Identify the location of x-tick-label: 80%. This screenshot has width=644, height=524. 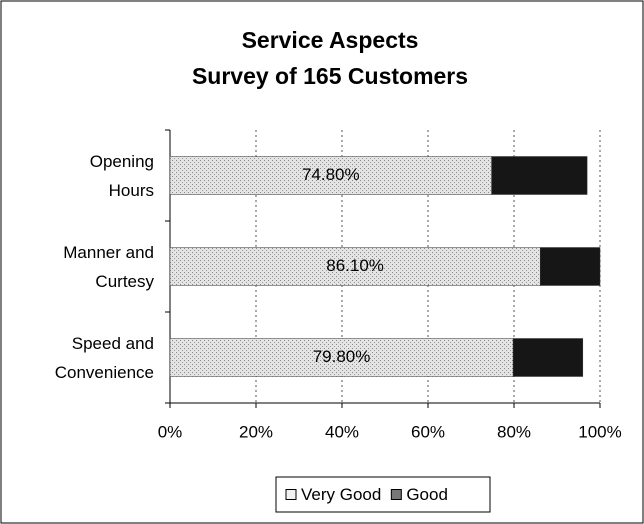
(514, 431).